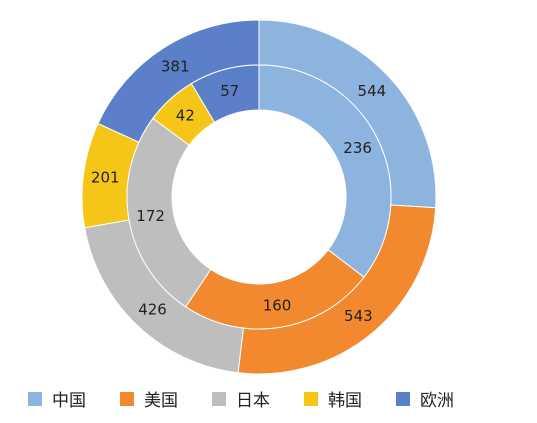 The width and height of the screenshot is (537, 423). Describe the element at coordinates (437, 401) in the screenshot. I see `legend-label: 欧洲` at that location.